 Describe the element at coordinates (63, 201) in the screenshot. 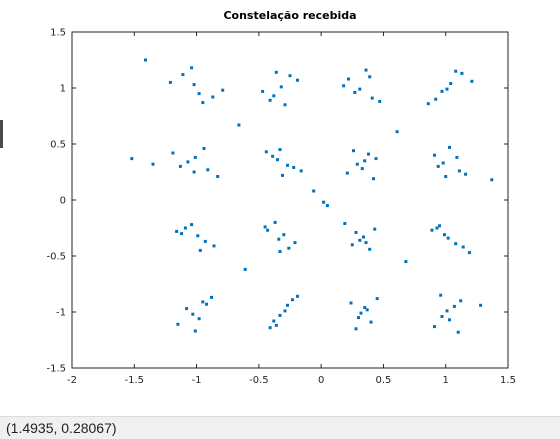

I see `y-tick-label: 0` at that location.